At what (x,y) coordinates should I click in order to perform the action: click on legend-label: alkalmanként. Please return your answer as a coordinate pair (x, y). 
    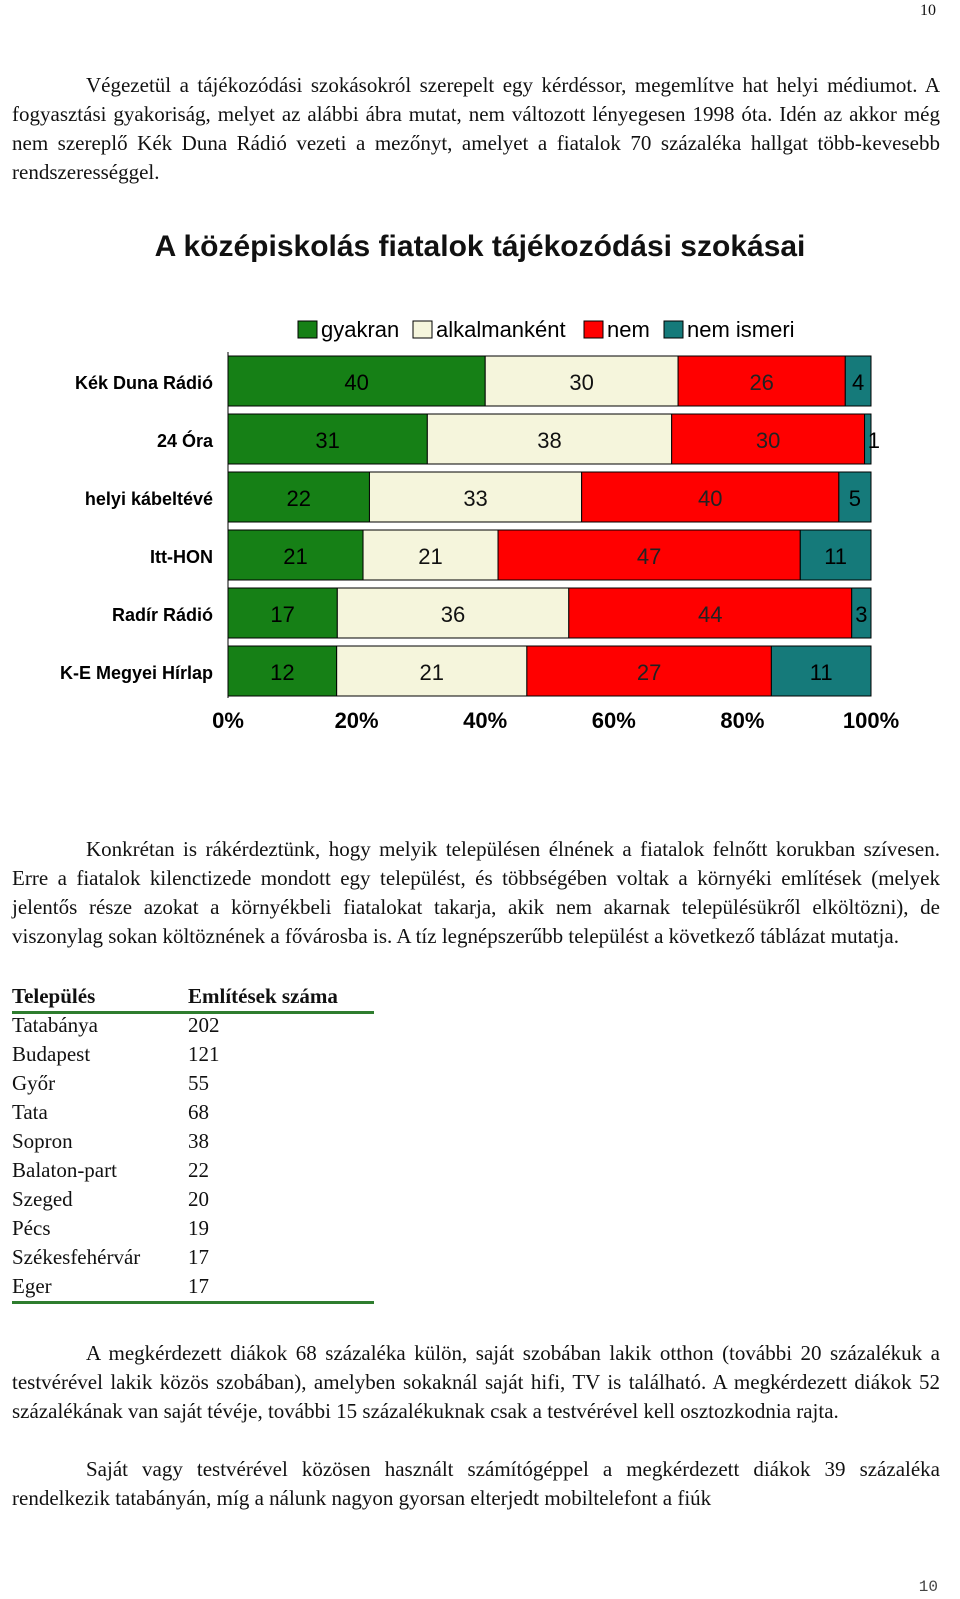
    Looking at the image, I should click on (501, 329).